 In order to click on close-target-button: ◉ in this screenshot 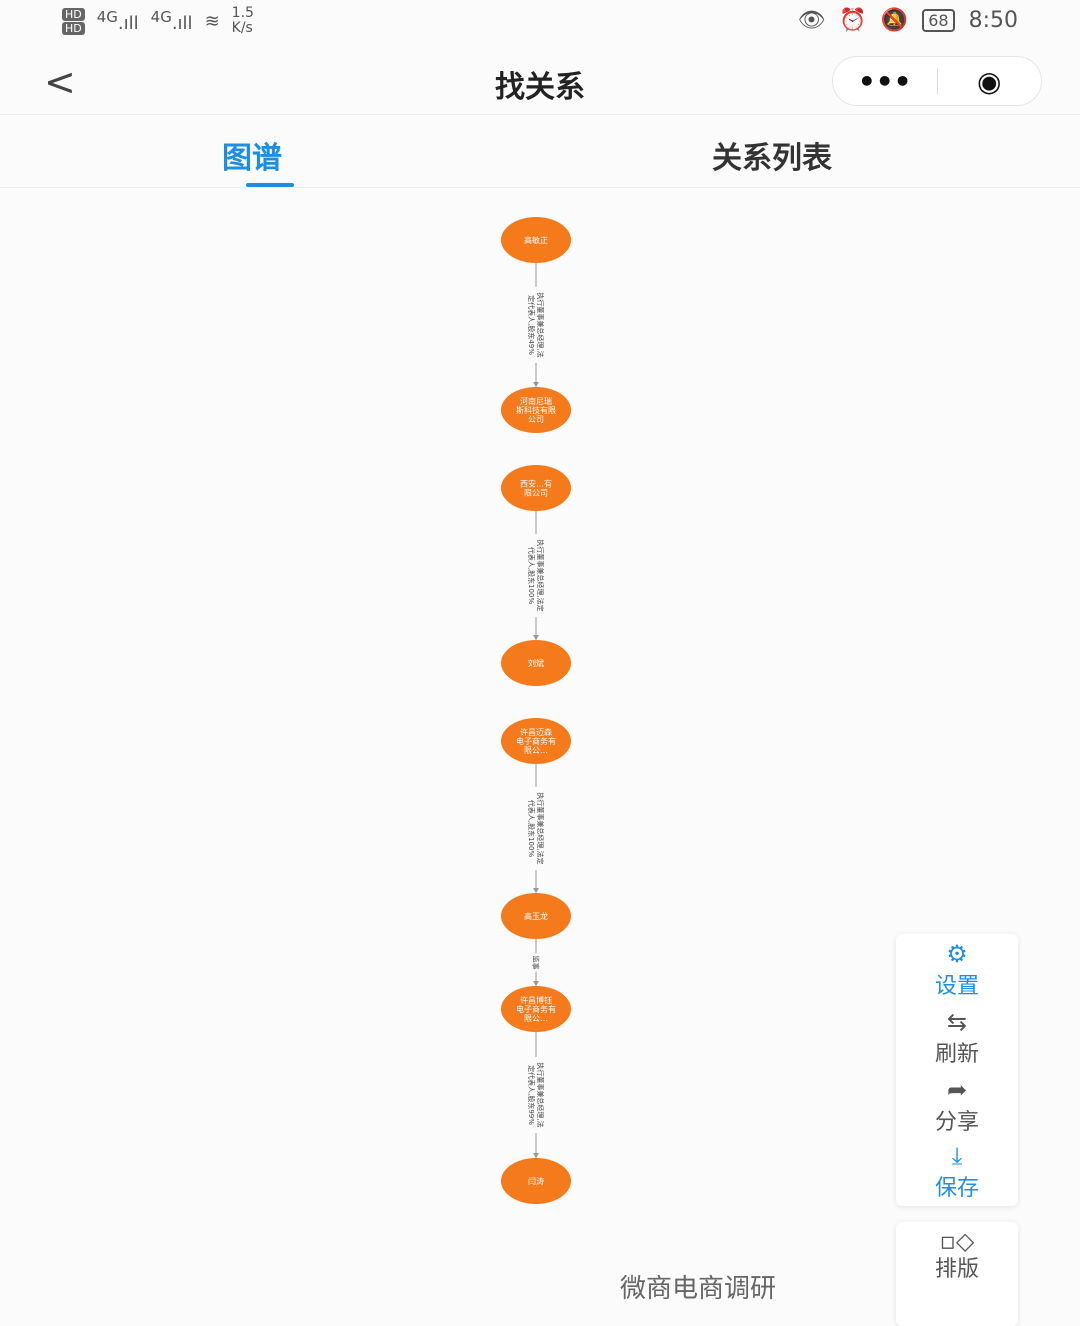, I will do `click(989, 81)`.